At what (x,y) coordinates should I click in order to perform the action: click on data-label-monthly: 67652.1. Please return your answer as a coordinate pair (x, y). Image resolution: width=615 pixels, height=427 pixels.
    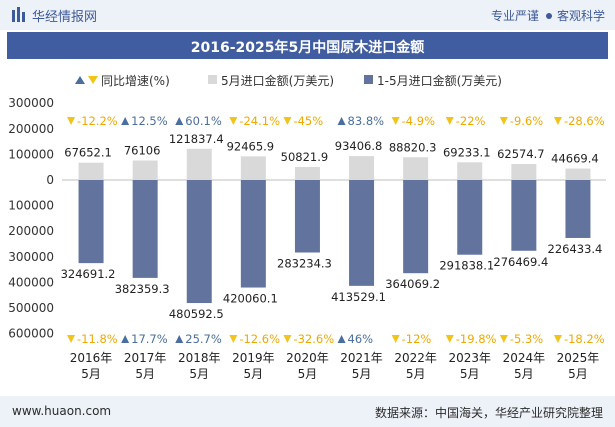
    Looking at the image, I should click on (88, 153).